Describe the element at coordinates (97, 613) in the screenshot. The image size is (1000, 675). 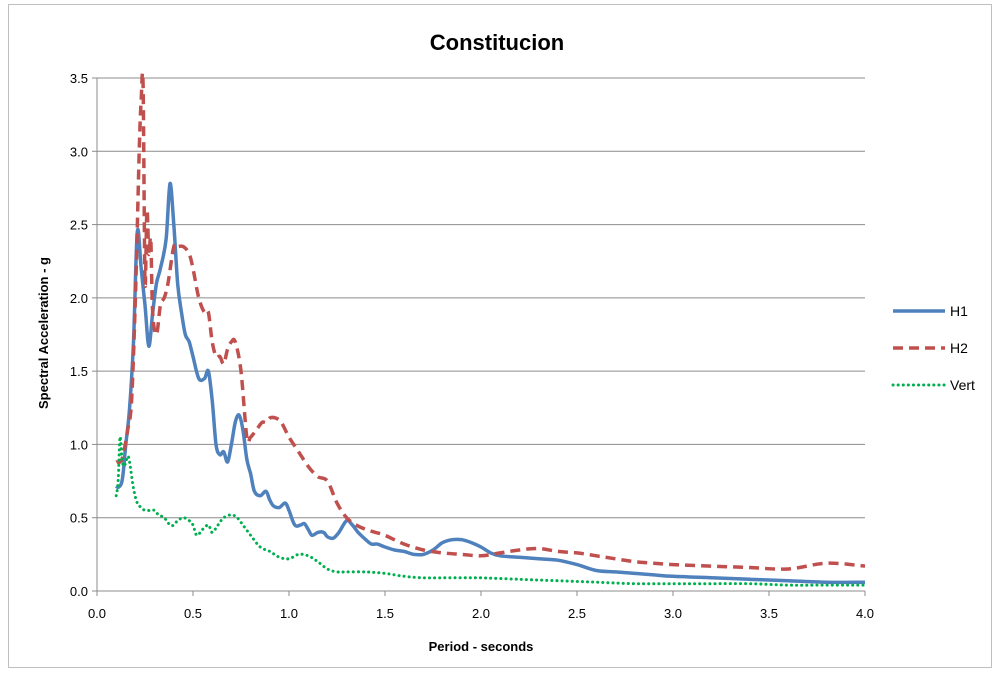
I see `x-tick-label: 0.0` at that location.